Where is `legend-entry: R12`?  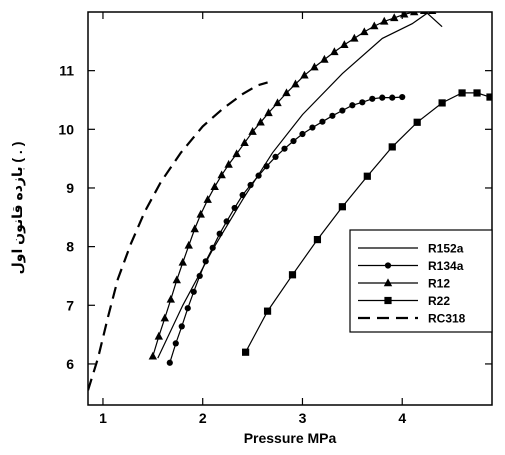 legend-entry: R12 is located at coordinates (404, 284).